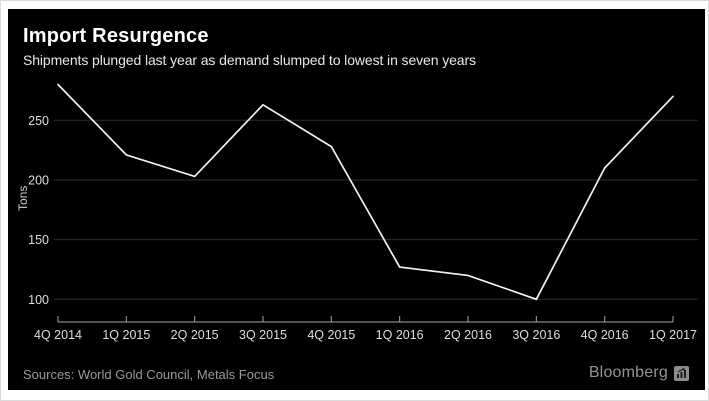 The width and height of the screenshot is (709, 401). I want to click on y-tick-label-200: 200, so click(38, 180).